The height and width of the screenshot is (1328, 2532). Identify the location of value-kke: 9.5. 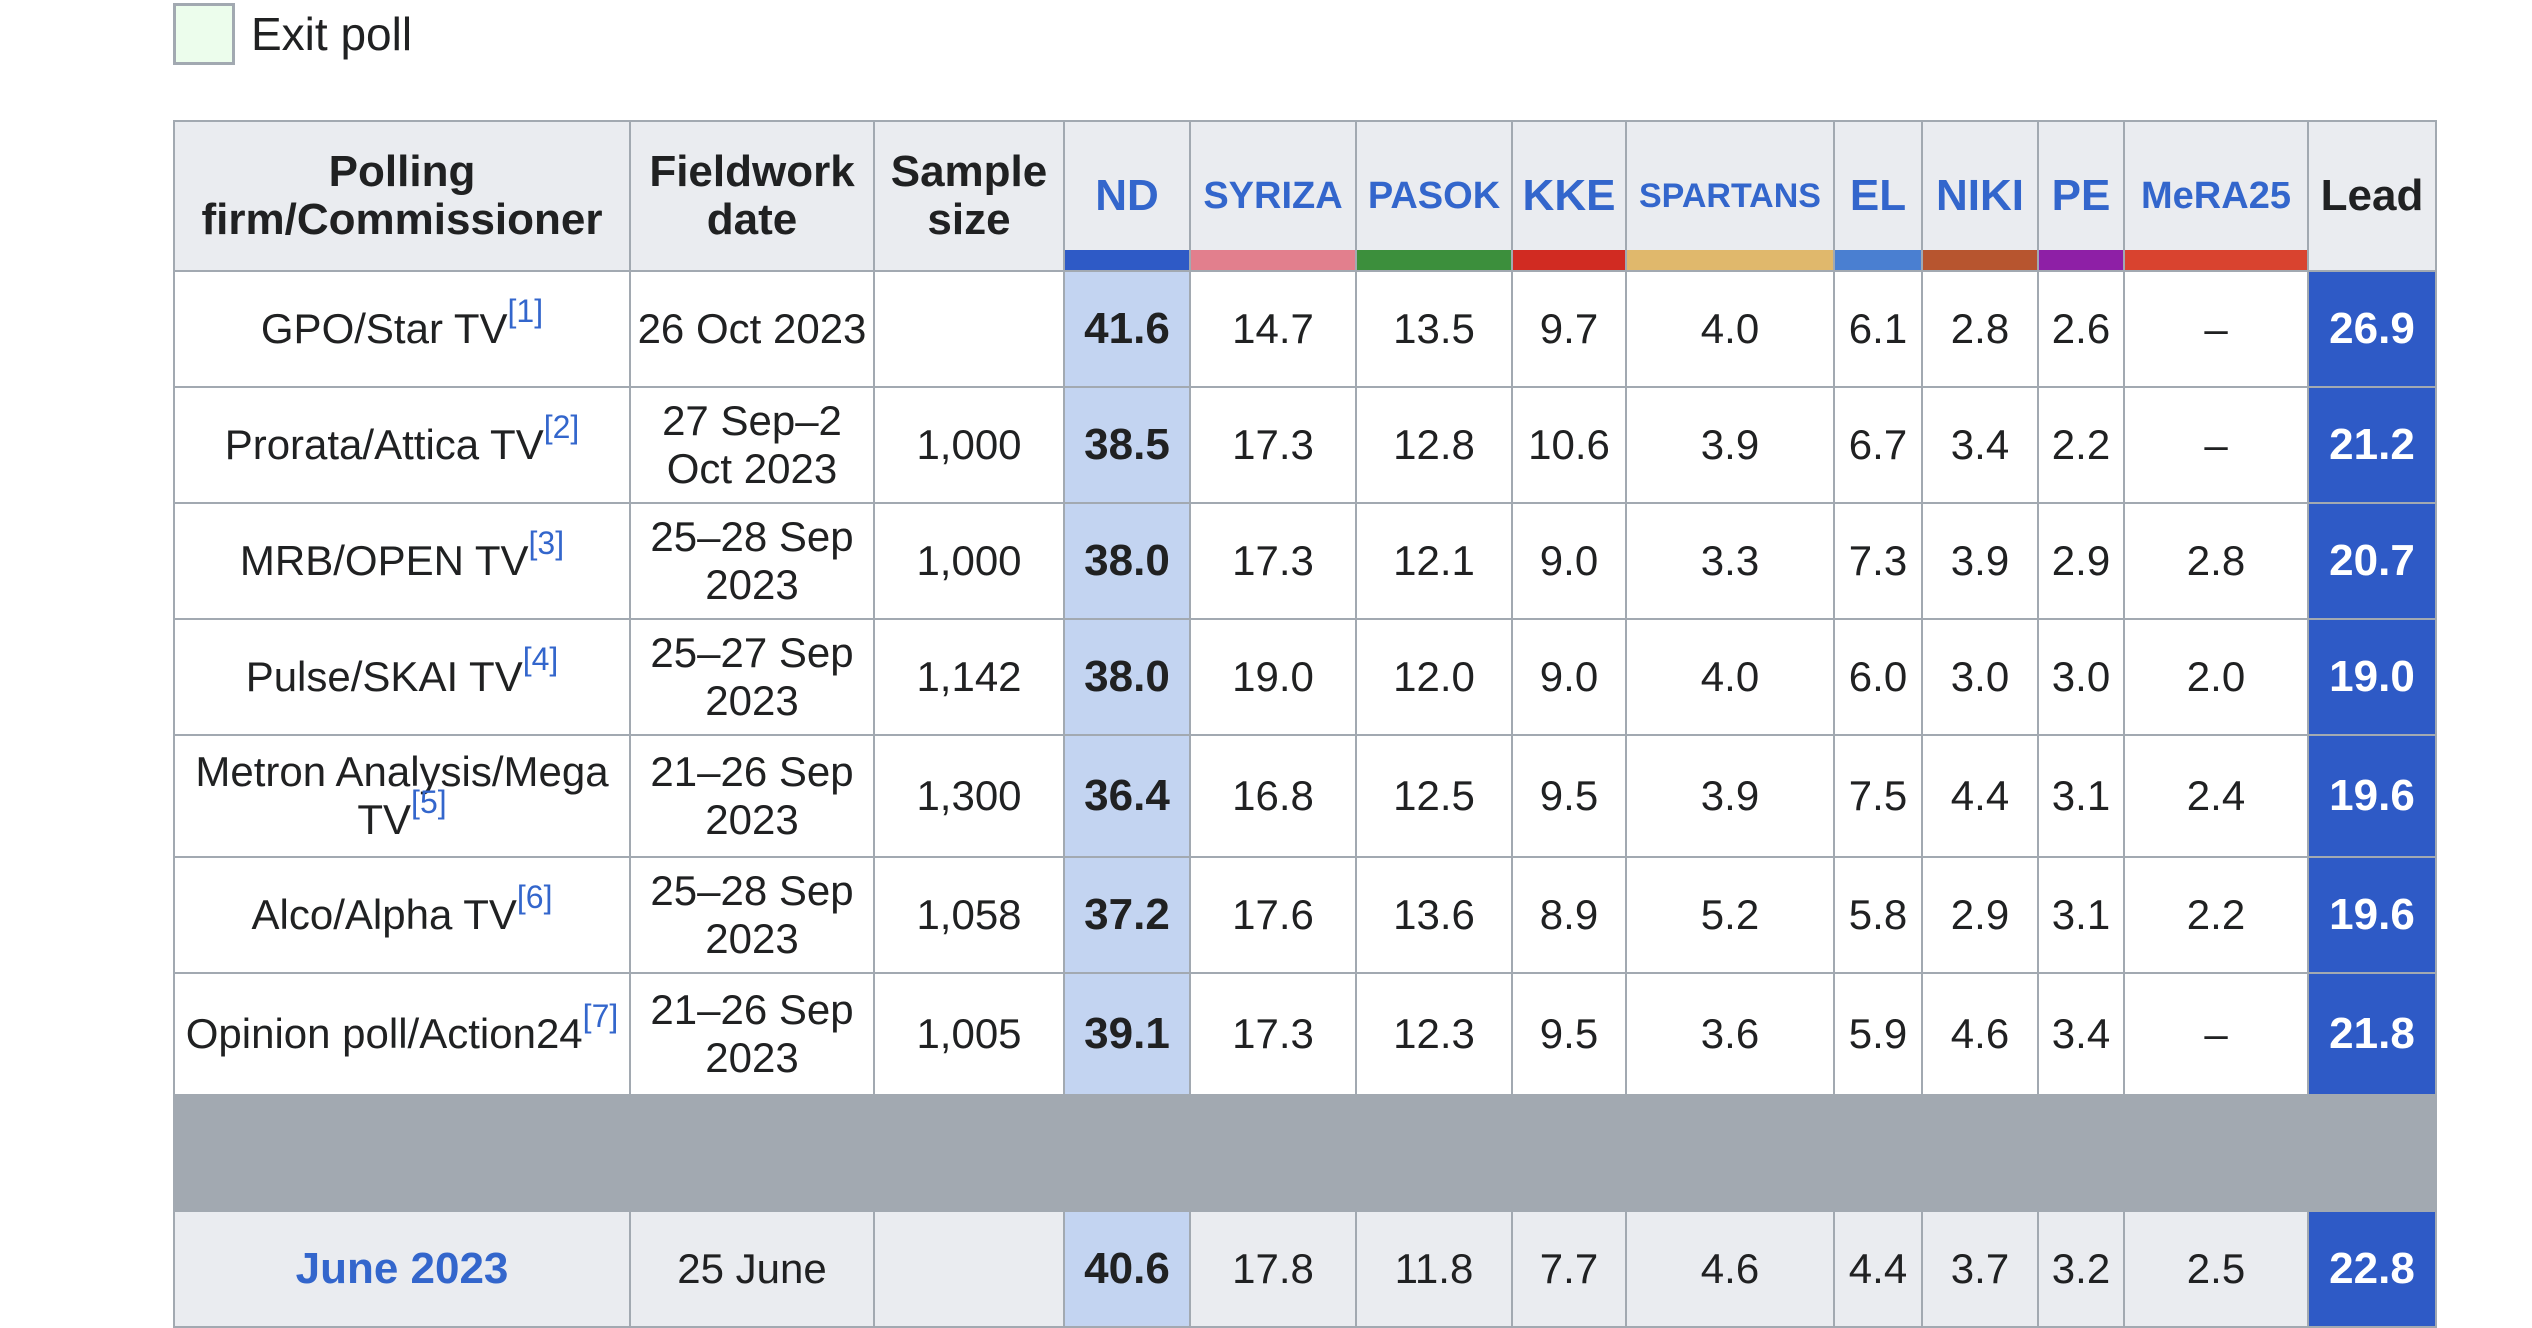
(1569, 1034).